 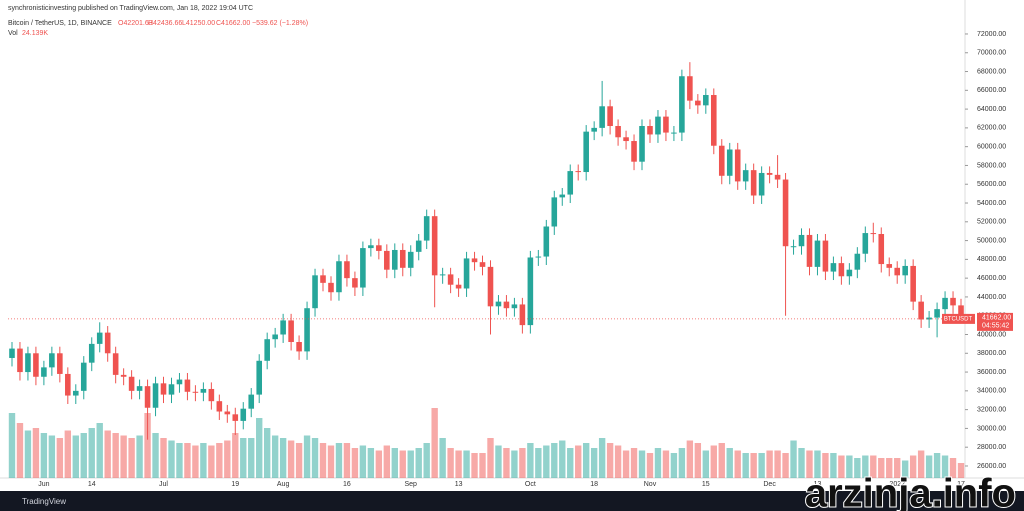 I want to click on x-tick-label: 2022, so click(x=897, y=484).